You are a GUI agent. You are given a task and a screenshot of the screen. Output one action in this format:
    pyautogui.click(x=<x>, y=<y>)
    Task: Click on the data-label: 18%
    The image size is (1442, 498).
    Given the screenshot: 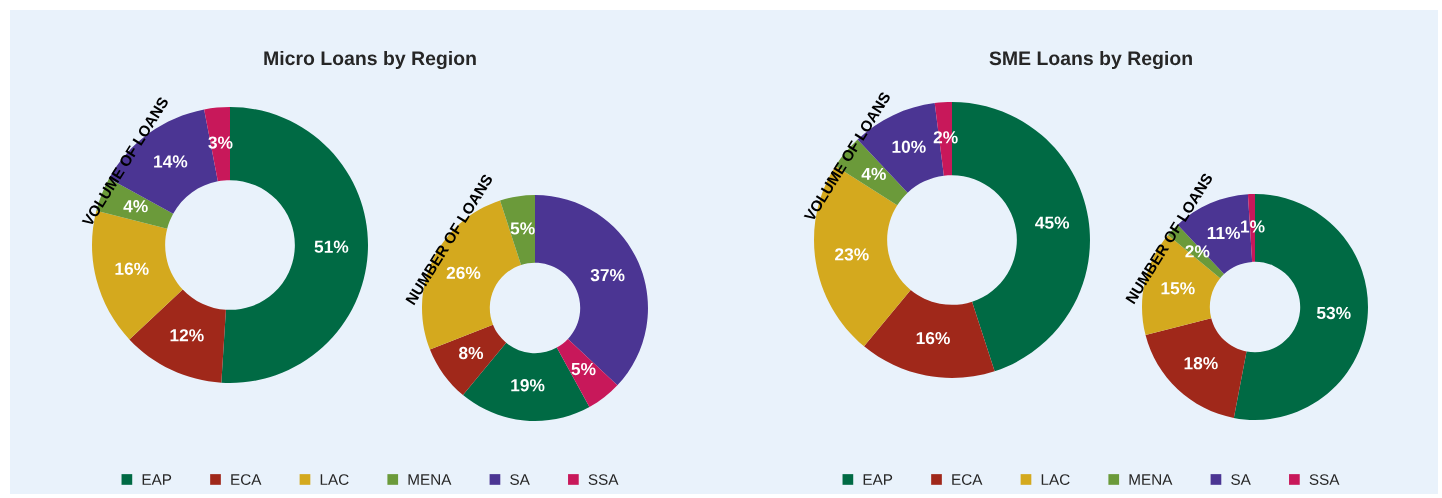 What is the action you would take?
    pyautogui.click(x=1201, y=363)
    